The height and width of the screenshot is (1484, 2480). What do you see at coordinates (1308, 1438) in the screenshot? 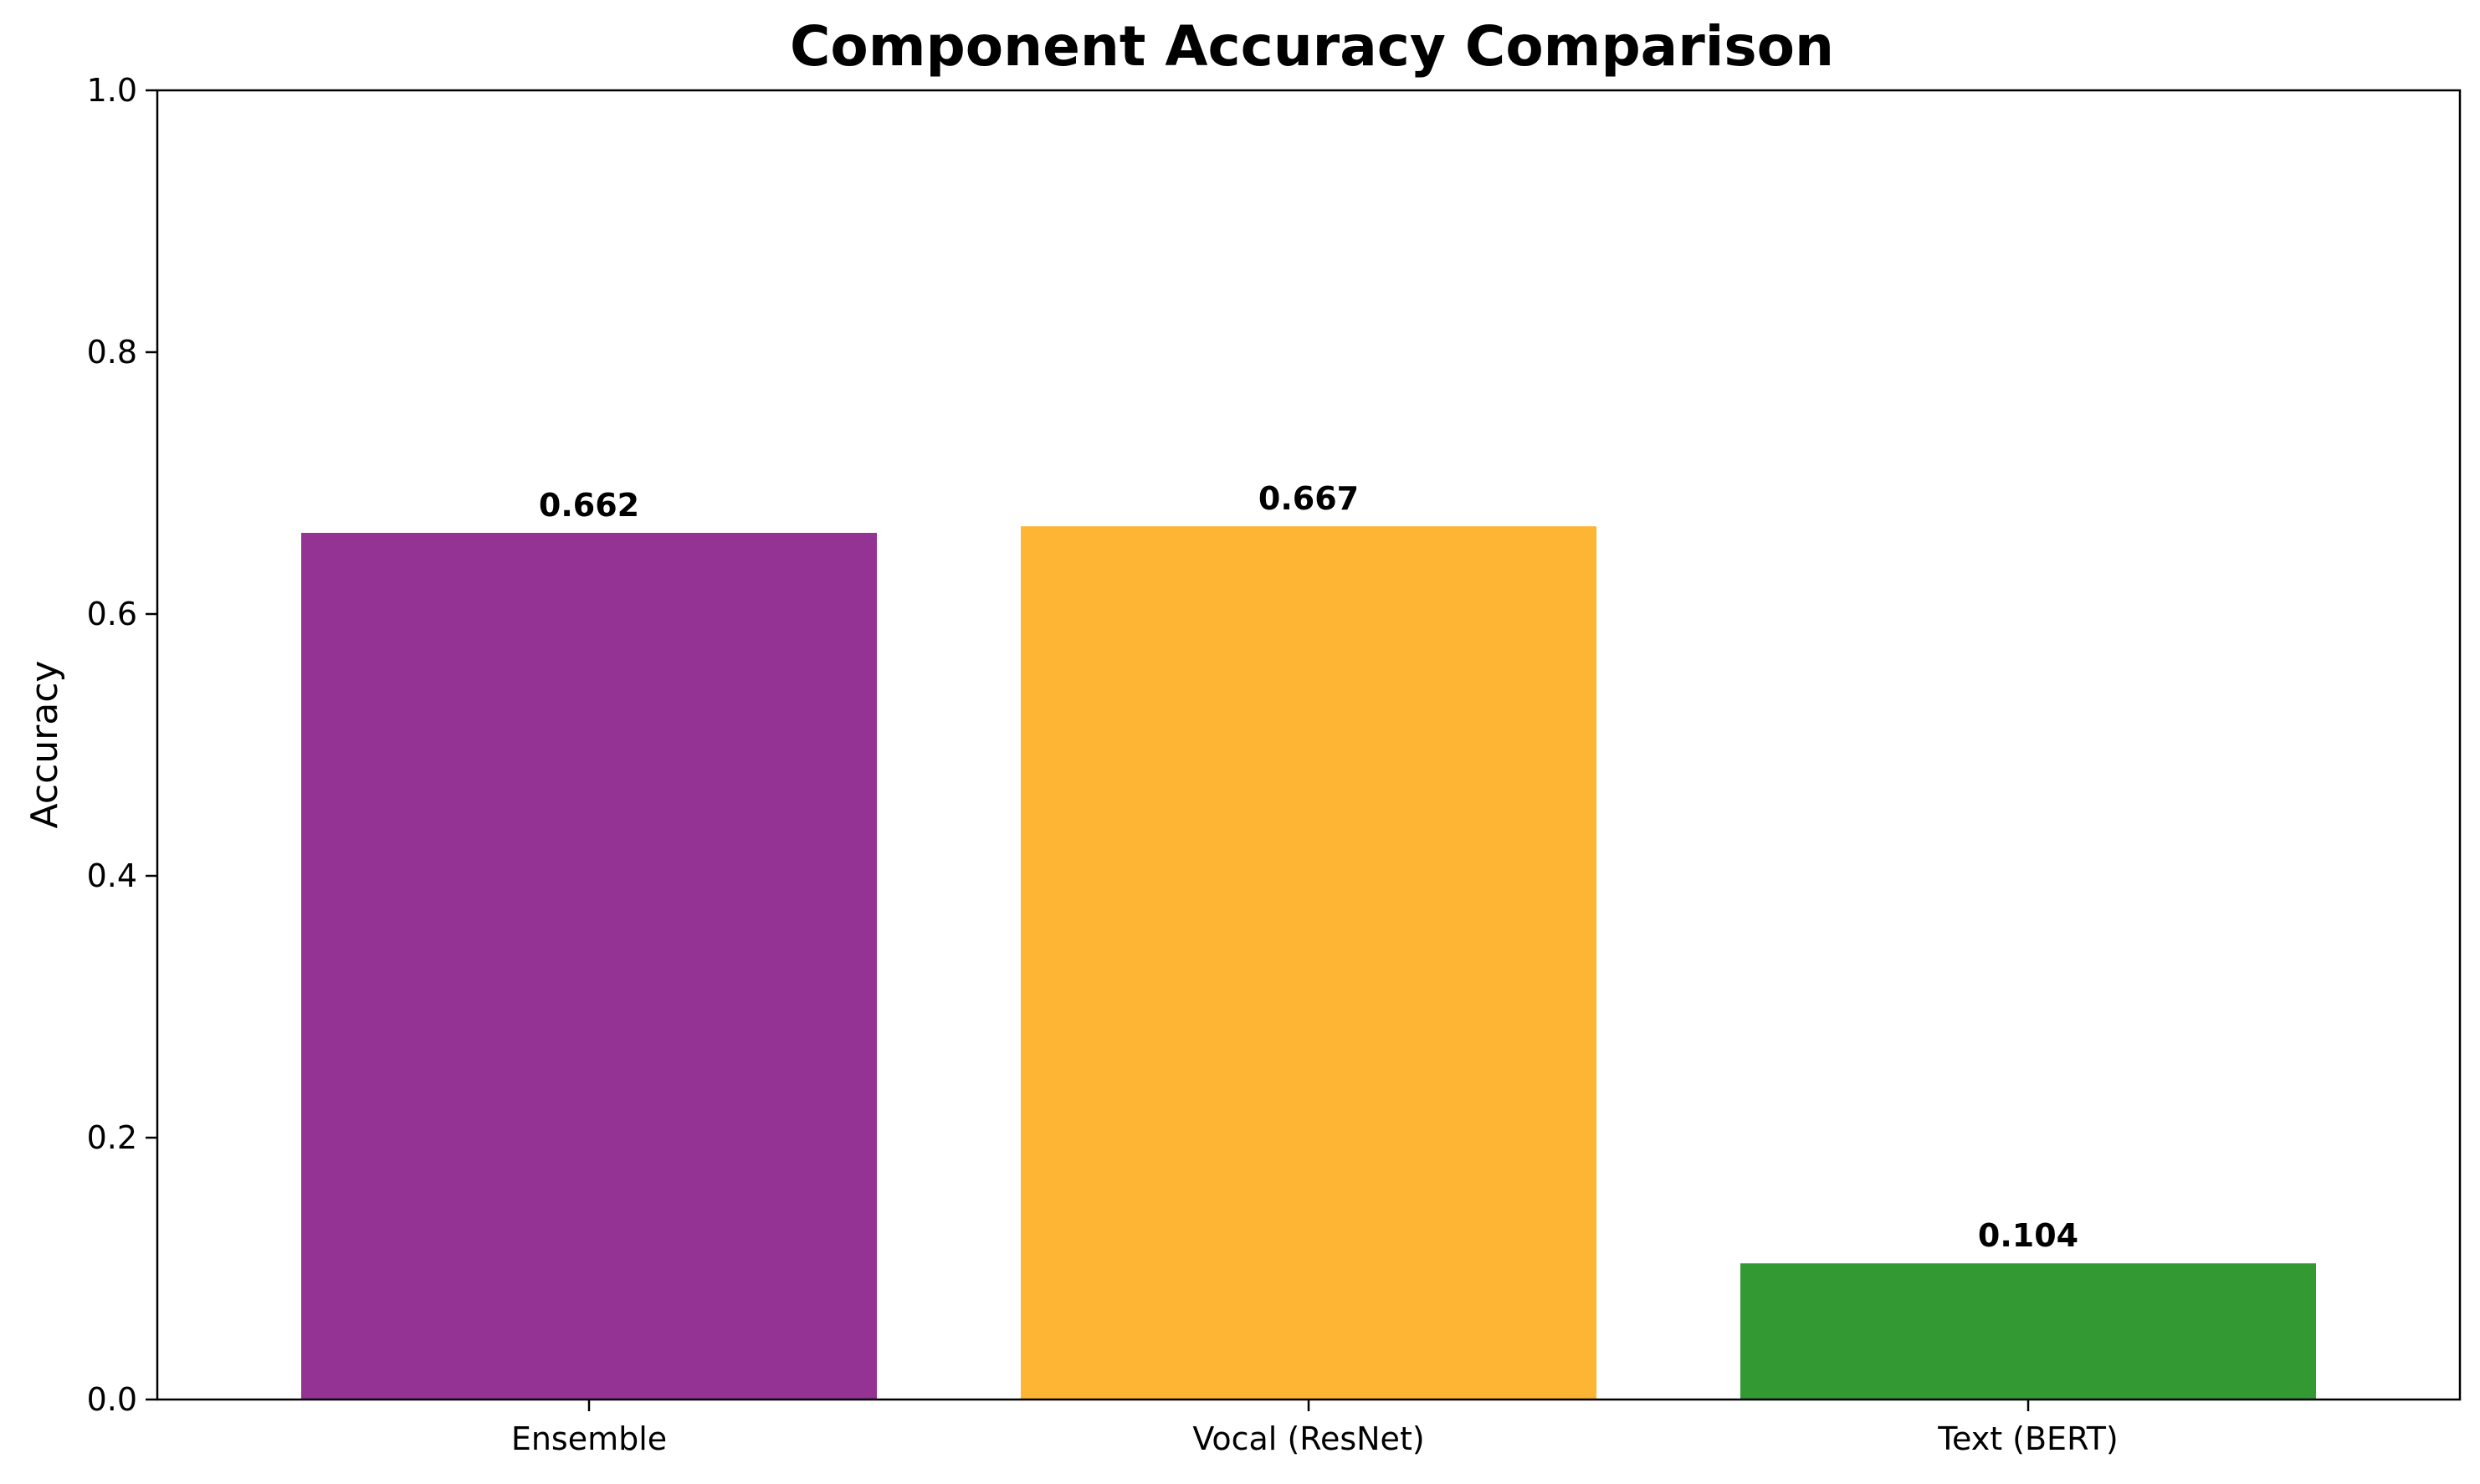
I see `x-tick-label: Vocal (ResNet)` at bounding box center [1308, 1438].